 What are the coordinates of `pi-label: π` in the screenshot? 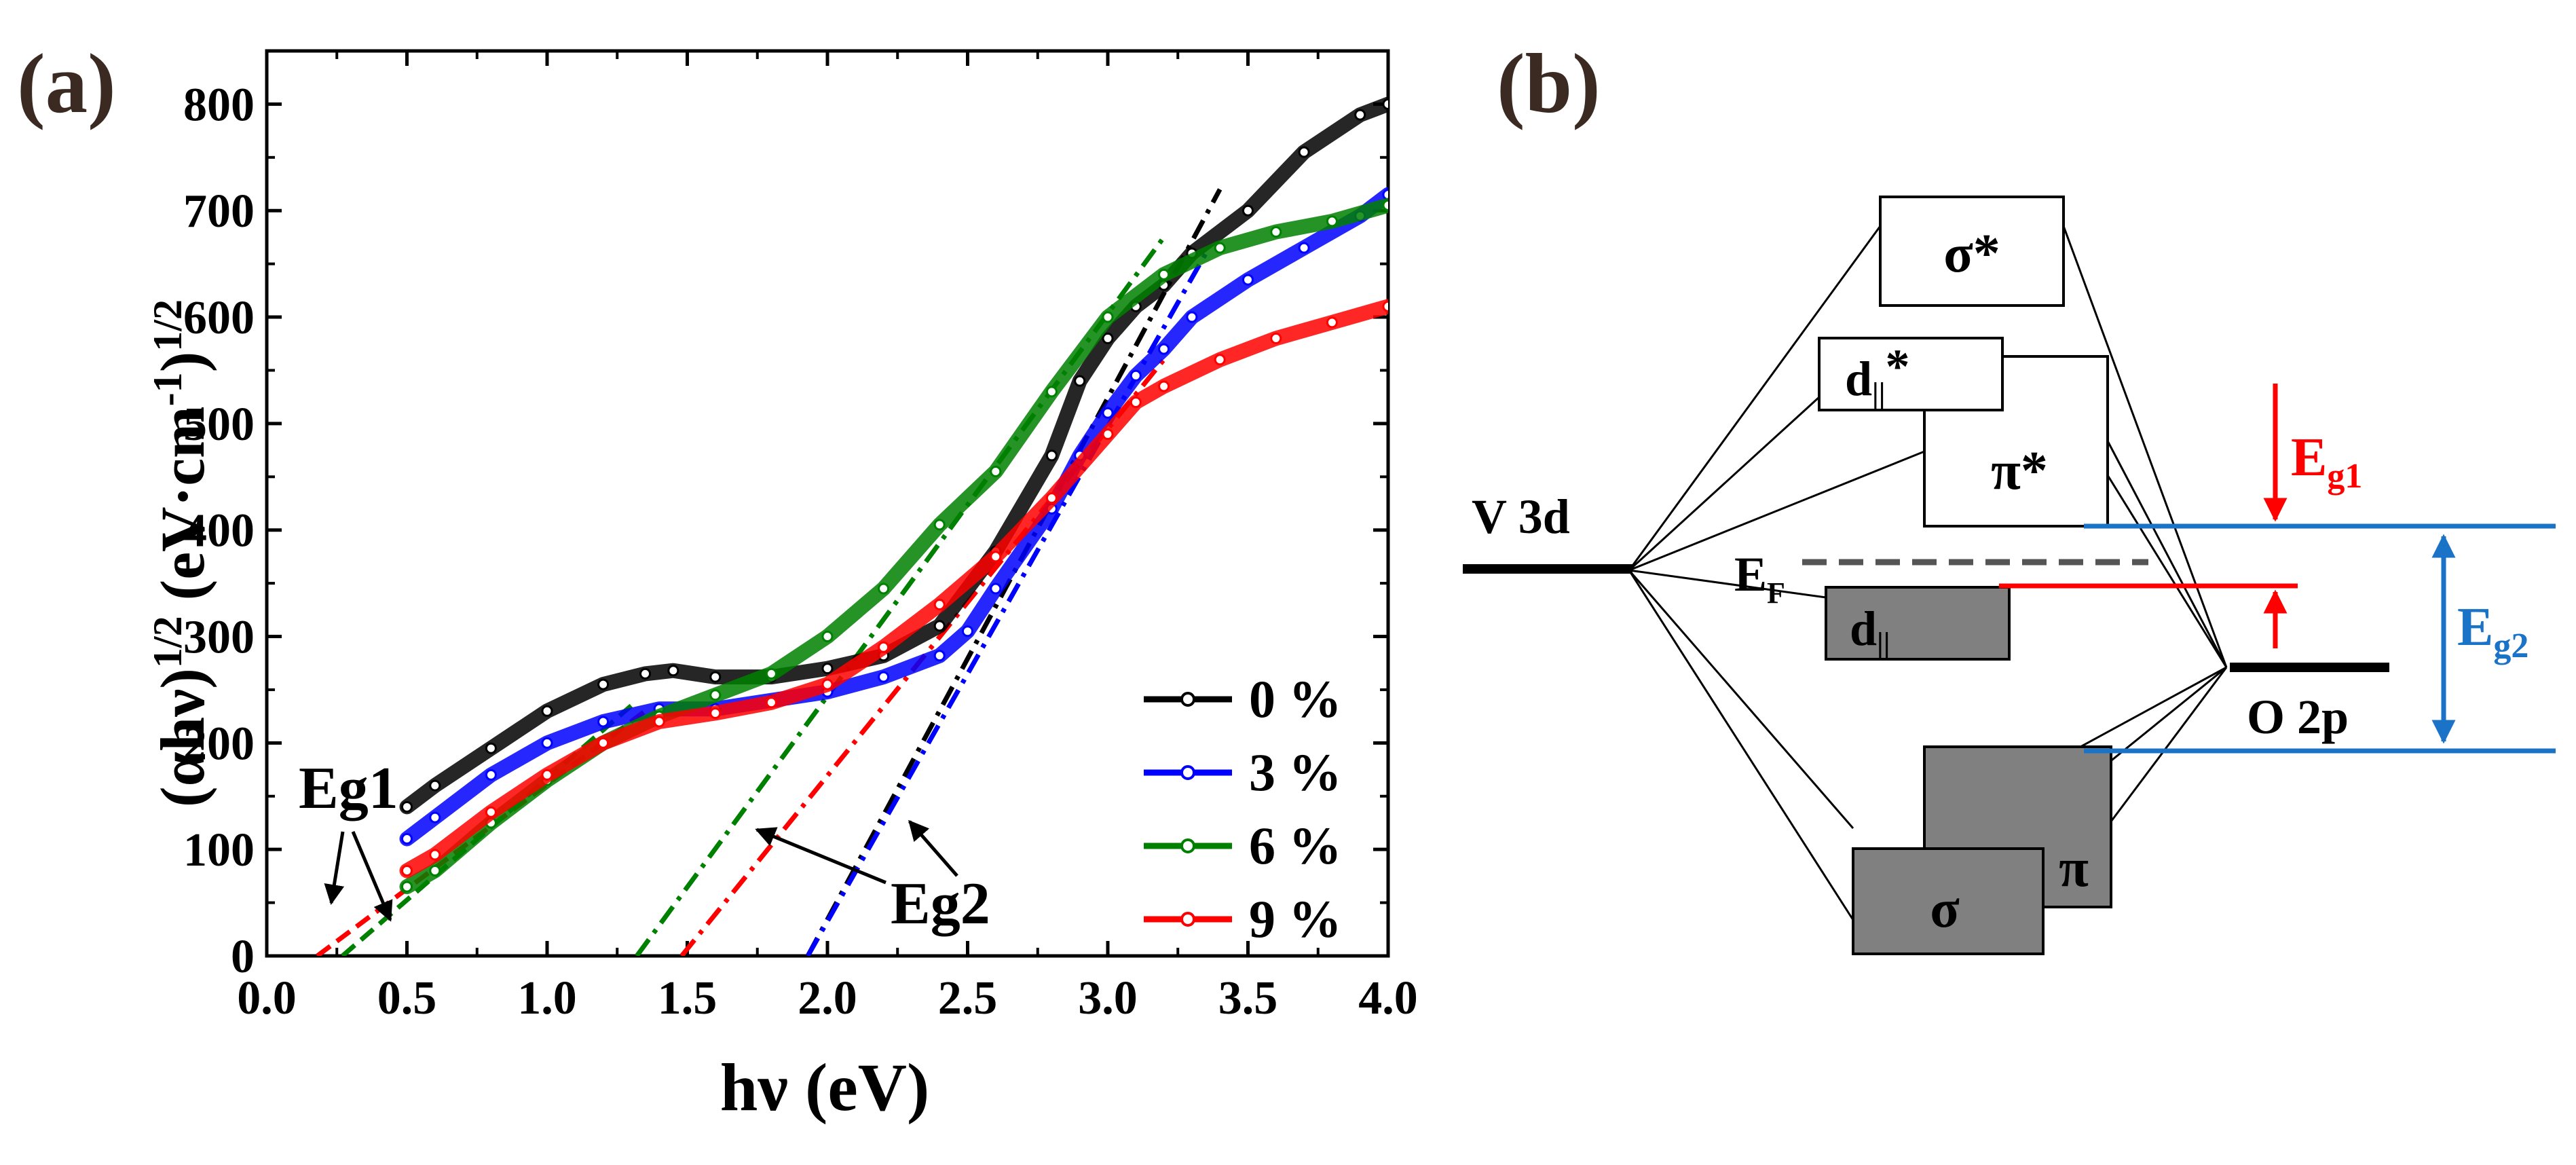 It's located at (2074, 868).